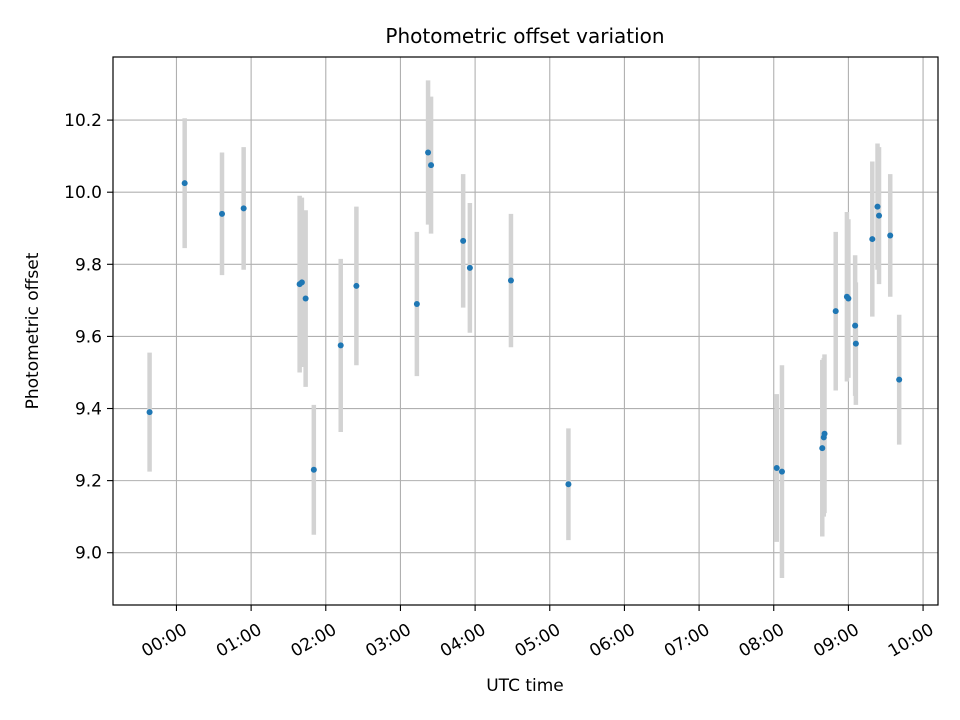 The image size is (960, 720). What do you see at coordinates (911, 641) in the screenshot?
I see `x-tick-label: 10:00` at bounding box center [911, 641].